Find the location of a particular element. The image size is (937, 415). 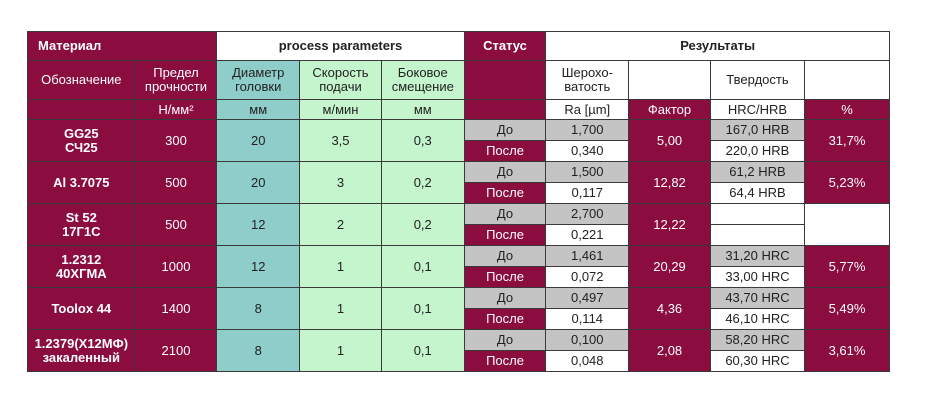

roughness-before: 0,100 is located at coordinates (587, 340).